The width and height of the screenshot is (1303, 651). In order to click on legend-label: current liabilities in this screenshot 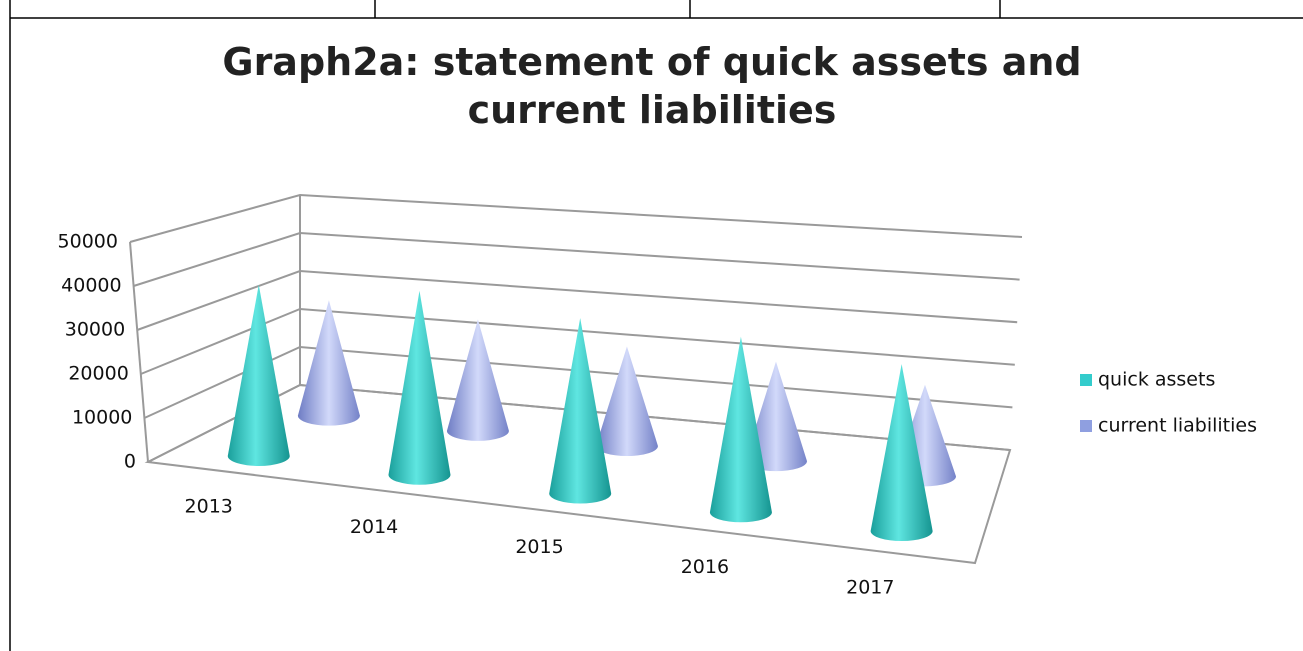, I will do `click(1177, 426)`.